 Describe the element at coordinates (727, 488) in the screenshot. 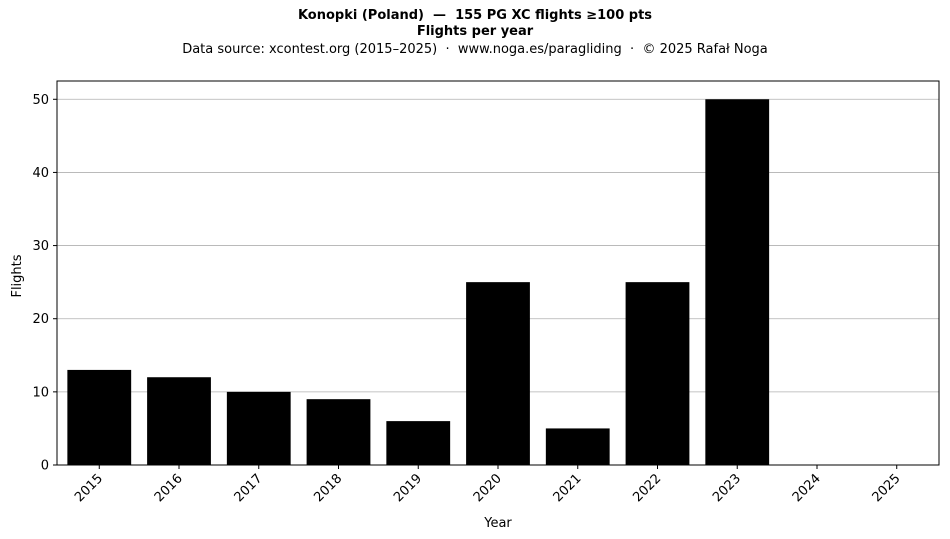

I see `x-tick-label: 2023` at that location.